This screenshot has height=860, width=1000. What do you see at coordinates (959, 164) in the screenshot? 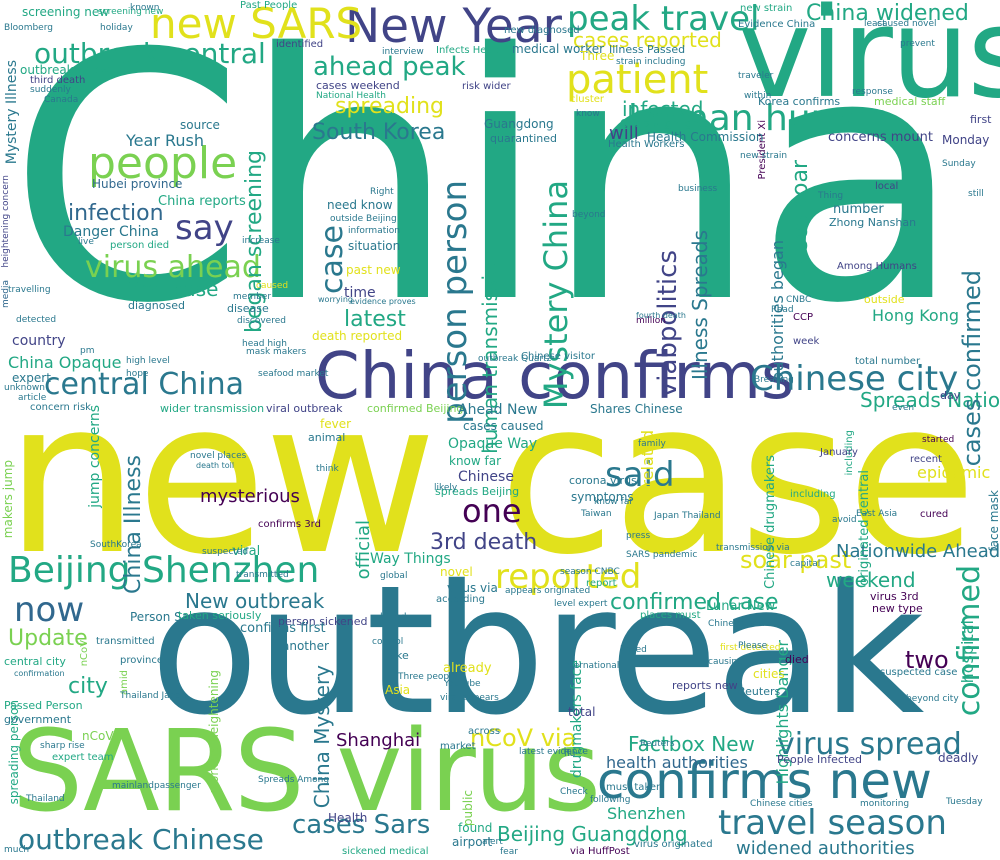
I see `word-sunday: Sunday` at bounding box center [959, 164].